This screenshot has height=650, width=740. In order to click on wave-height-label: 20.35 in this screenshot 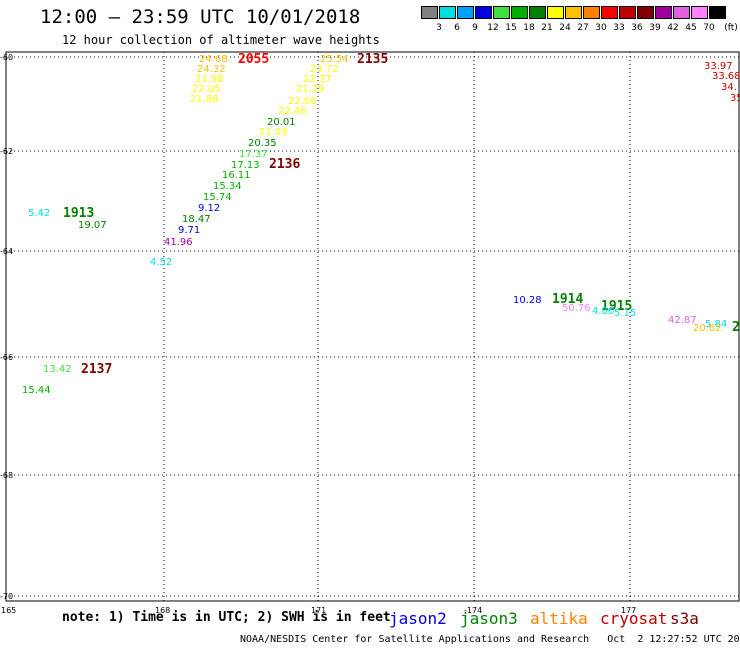, I will do `click(262, 143)`.